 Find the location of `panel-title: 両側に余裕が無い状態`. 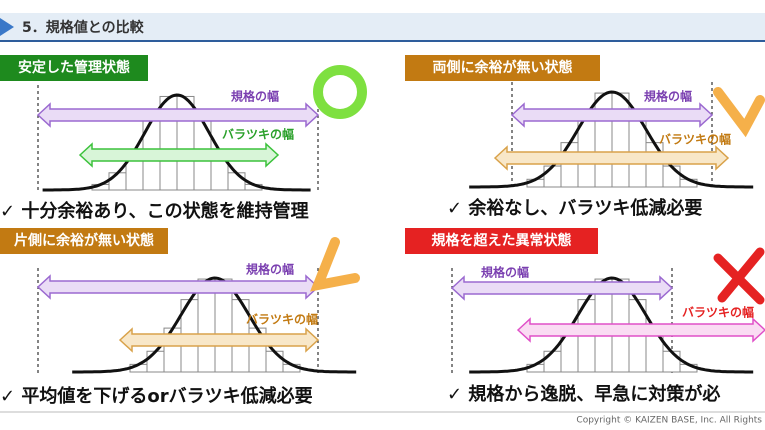

panel-title: 両側に余裕が無い状態 is located at coordinates (503, 67).